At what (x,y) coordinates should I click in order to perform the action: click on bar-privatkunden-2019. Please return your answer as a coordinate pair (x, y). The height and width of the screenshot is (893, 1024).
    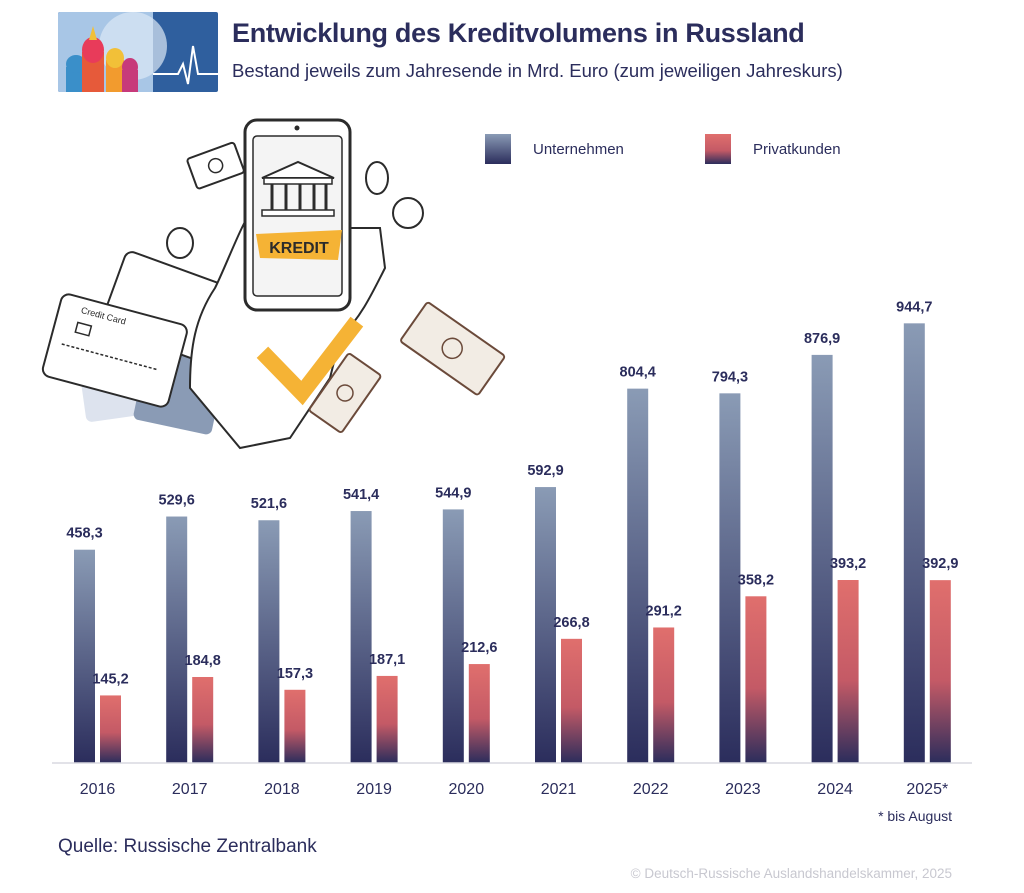
    Looking at the image, I should click on (387, 719).